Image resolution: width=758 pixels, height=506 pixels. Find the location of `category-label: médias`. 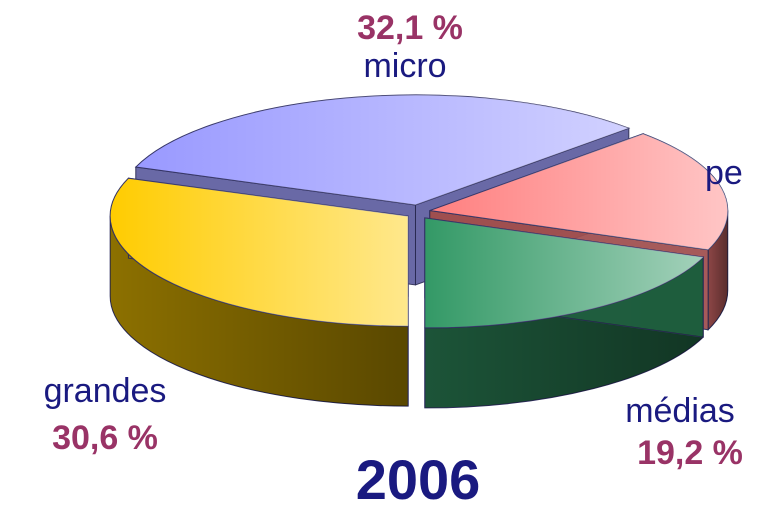

category-label: médias is located at coordinates (680, 411).